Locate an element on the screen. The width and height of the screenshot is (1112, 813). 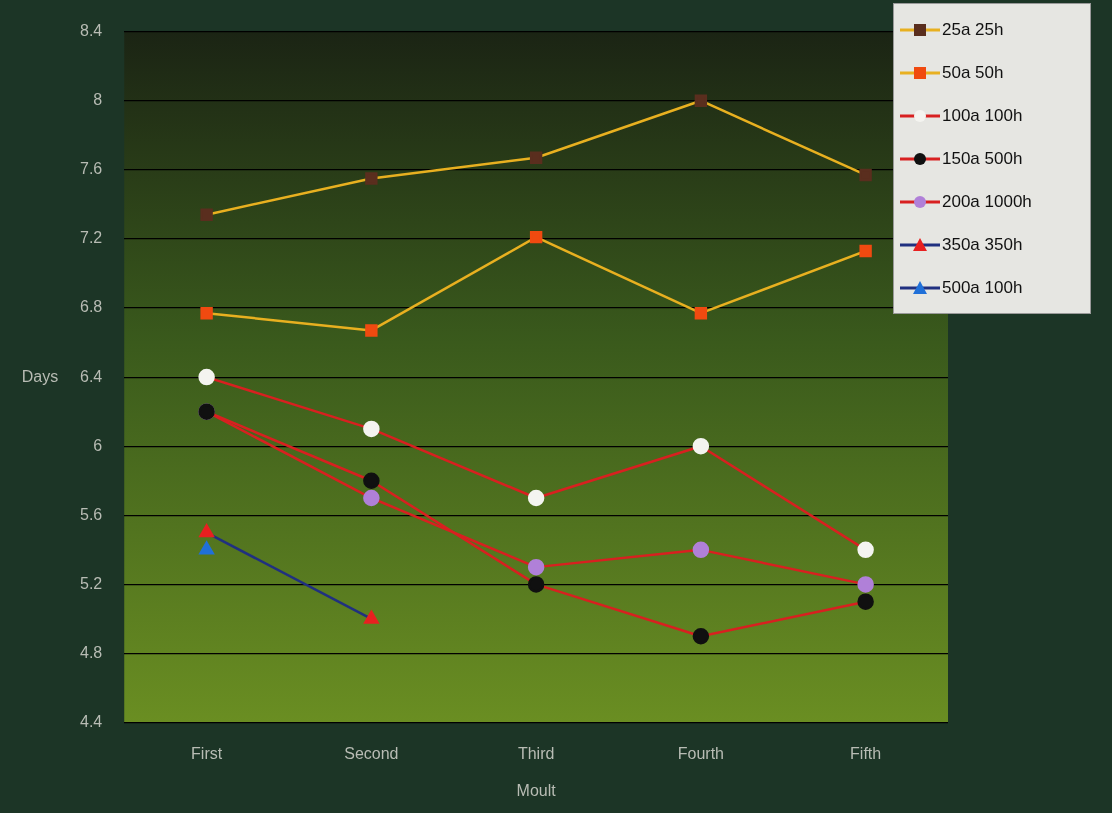
y-tick-label: 5.6 is located at coordinates (91, 514).